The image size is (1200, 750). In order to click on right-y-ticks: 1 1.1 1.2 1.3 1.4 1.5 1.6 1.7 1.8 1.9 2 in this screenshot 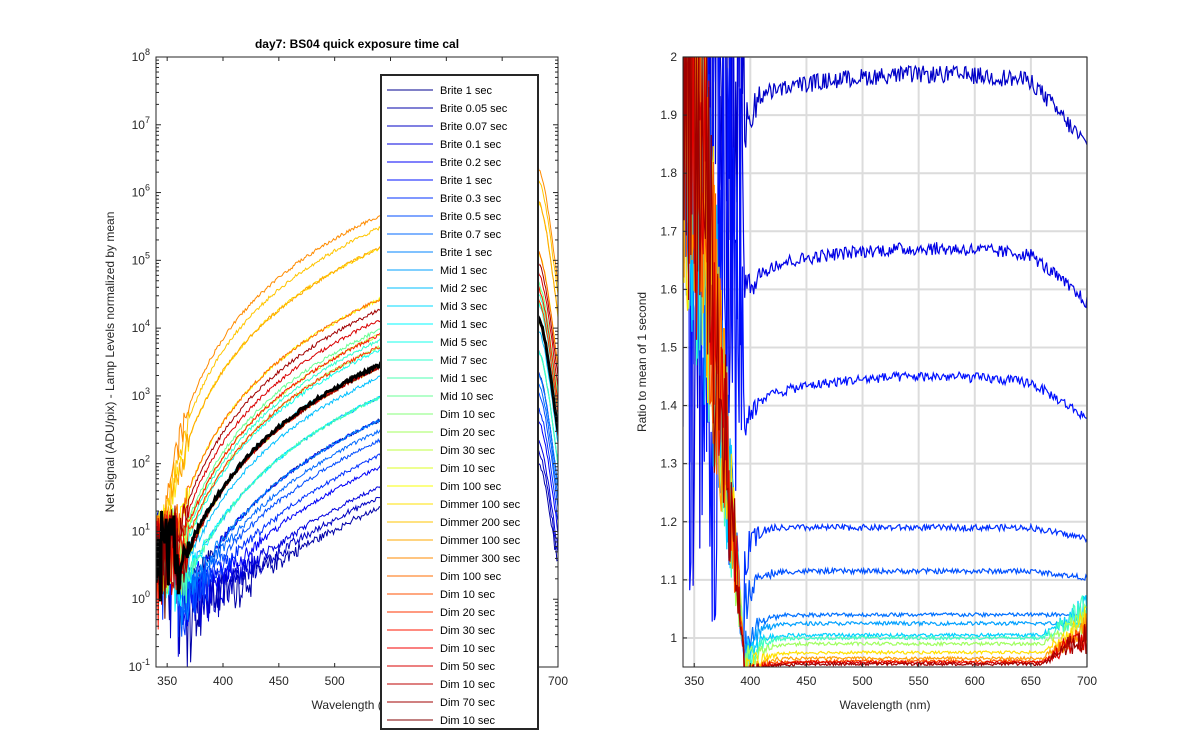, I will do `click(673, 347)`.